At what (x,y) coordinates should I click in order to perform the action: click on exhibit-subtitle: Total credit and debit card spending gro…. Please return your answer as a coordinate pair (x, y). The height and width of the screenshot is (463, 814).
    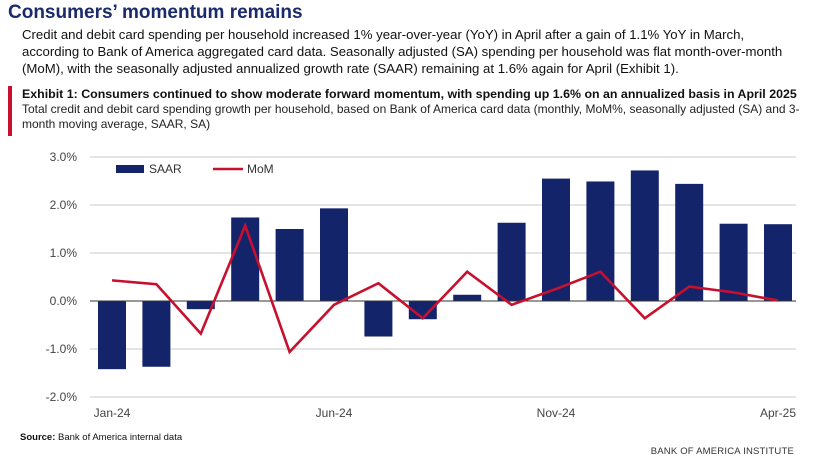
    Looking at the image, I should click on (411, 116).